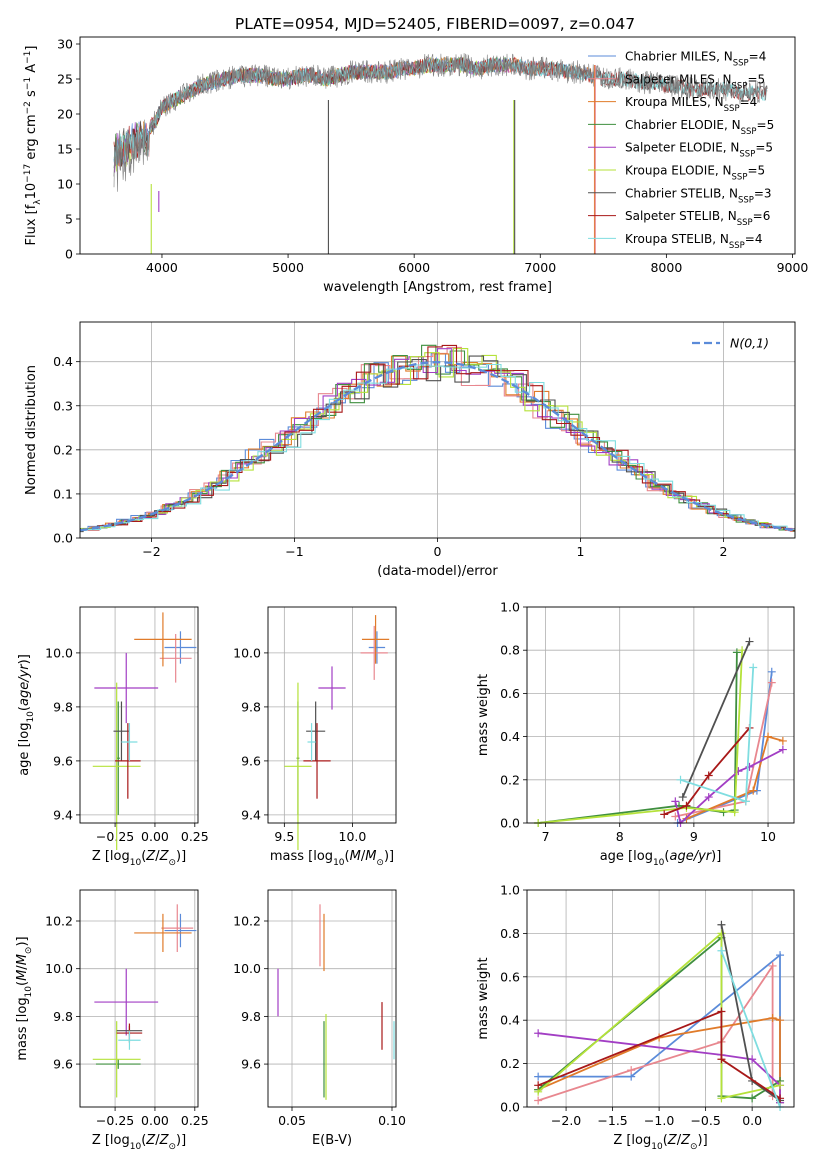  What do you see at coordinates (69, 254) in the screenshot?
I see `y-tick-label: 0` at bounding box center [69, 254].